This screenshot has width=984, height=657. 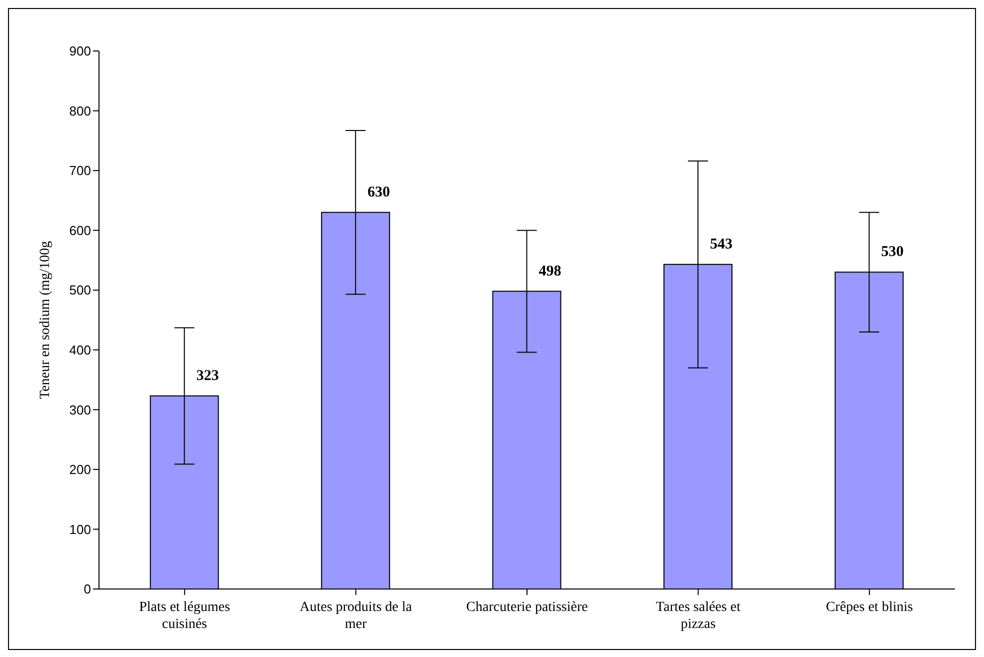 I want to click on y-tick-label: 200, so click(x=80, y=470).